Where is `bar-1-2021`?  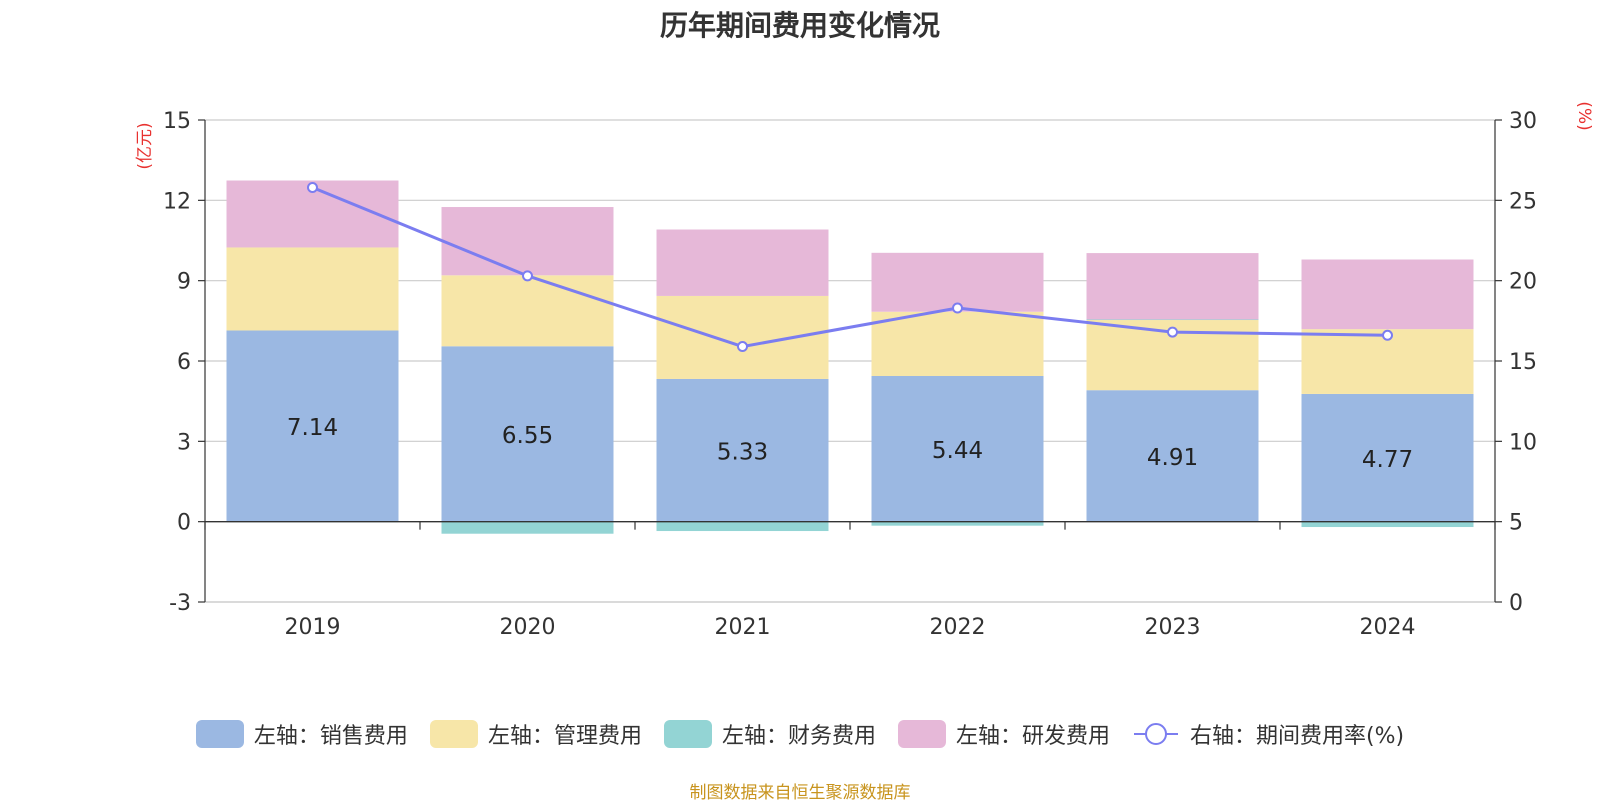 bar-1-2021 is located at coordinates (742, 337).